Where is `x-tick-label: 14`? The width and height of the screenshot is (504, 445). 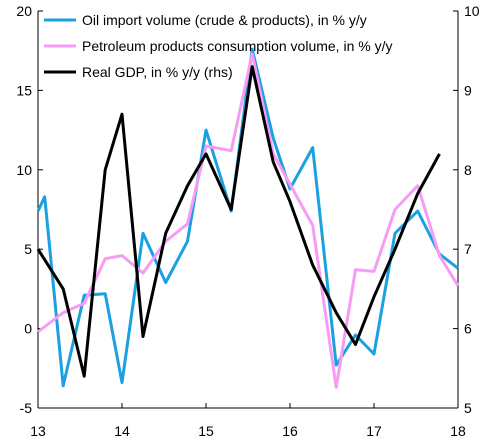 x-tick-label: 14 is located at coordinates (122, 431).